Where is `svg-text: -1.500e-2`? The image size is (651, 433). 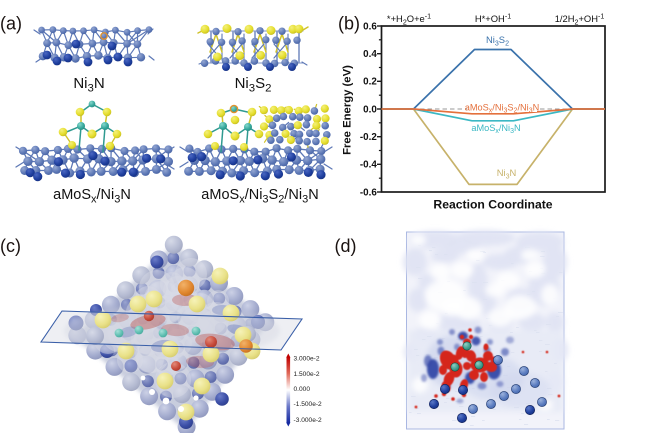 svg-text: -1.500e-2 is located at coordinates (308, 404).